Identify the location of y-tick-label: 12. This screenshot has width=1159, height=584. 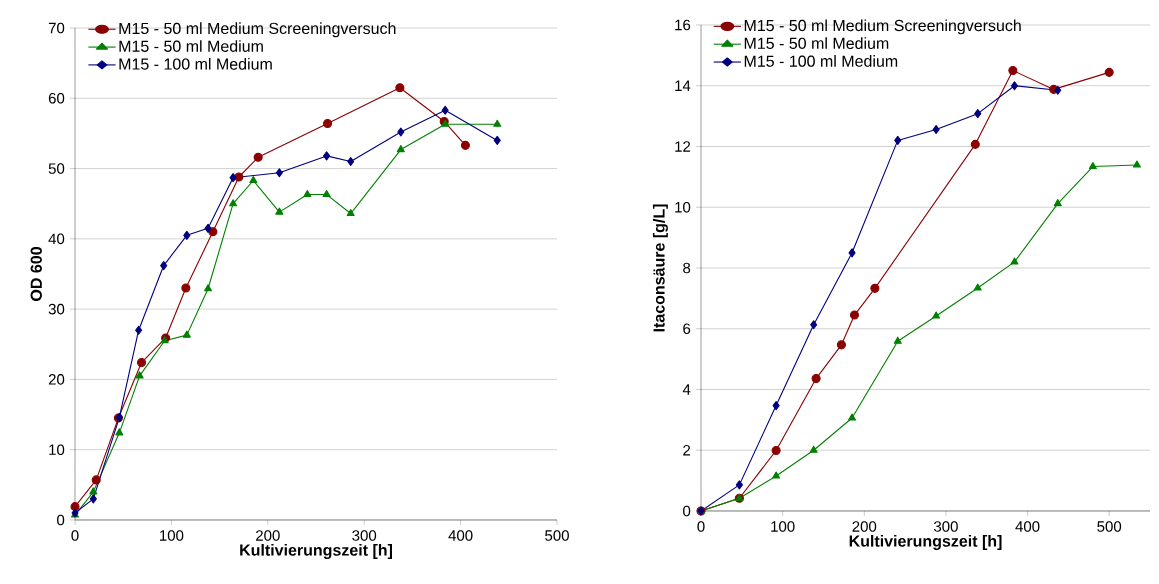
(683, 146).